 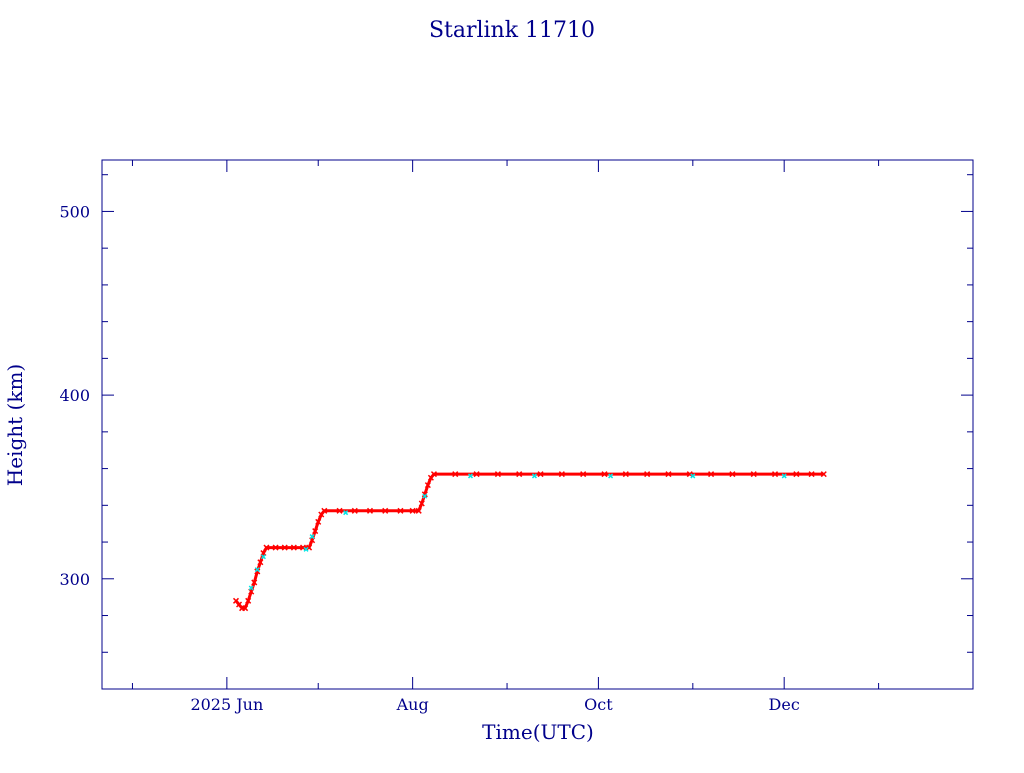 What do you see at coordinates (74, 395) in the screenshot?
I see `y-tick-label: 400` at bounding box center [74, 395].